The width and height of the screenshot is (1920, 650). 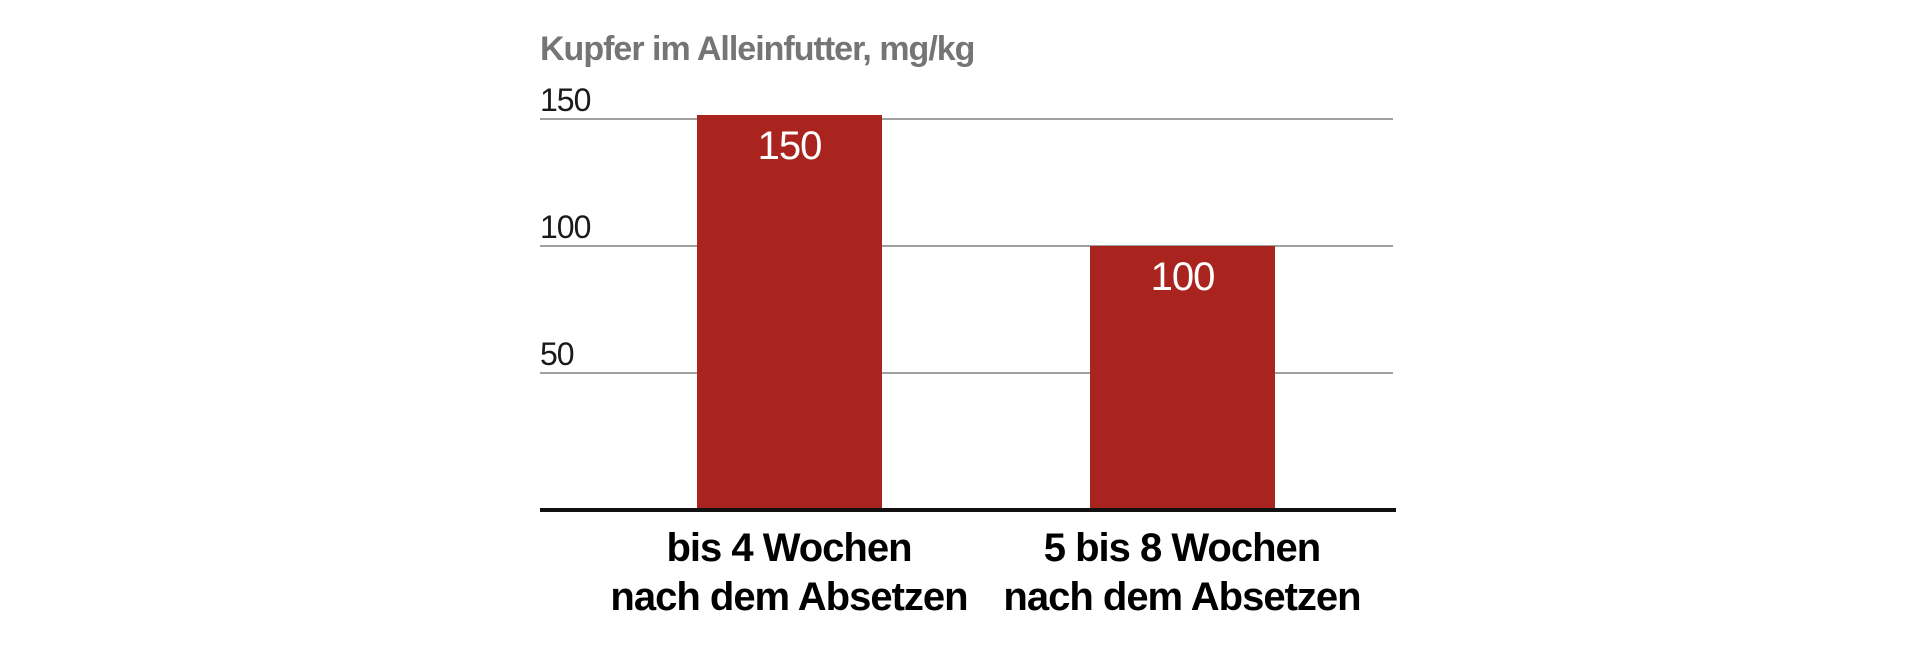 What do you see at coordinates (757, 49) in the screenshot?
I see `chart-title: Kupfer im Alleinfutter, mg/kg` at bounding box center [757, 49].